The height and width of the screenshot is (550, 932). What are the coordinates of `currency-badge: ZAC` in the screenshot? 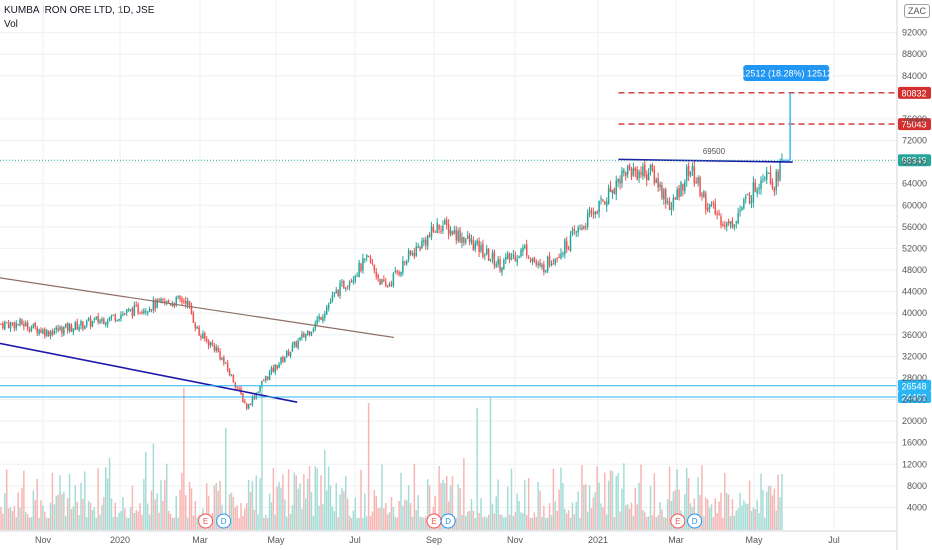 It's located at (917, 11).